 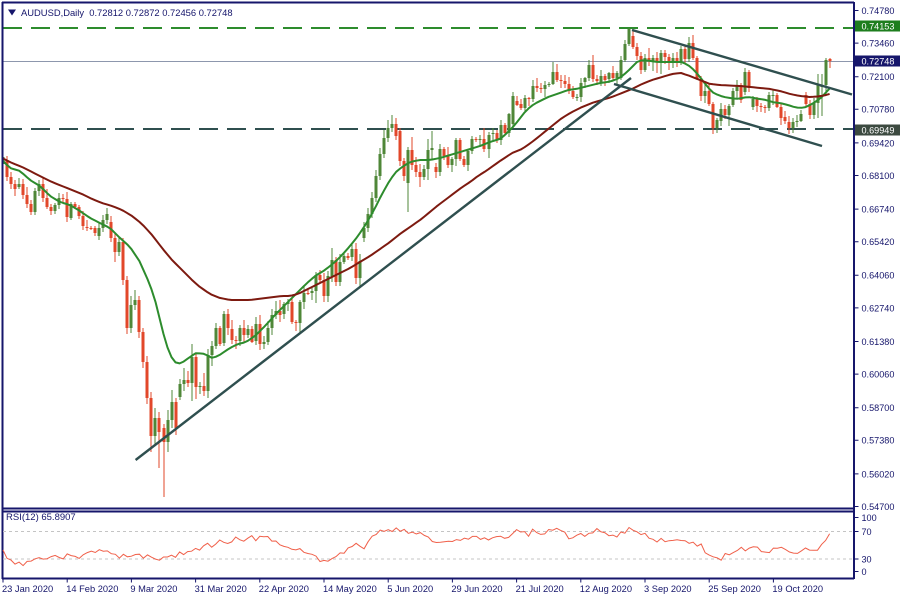 What do you see at coordinates (350, 589) in the screenshot?
I see `svg-text: 14 May 2020` at bounding box center [350, 589].